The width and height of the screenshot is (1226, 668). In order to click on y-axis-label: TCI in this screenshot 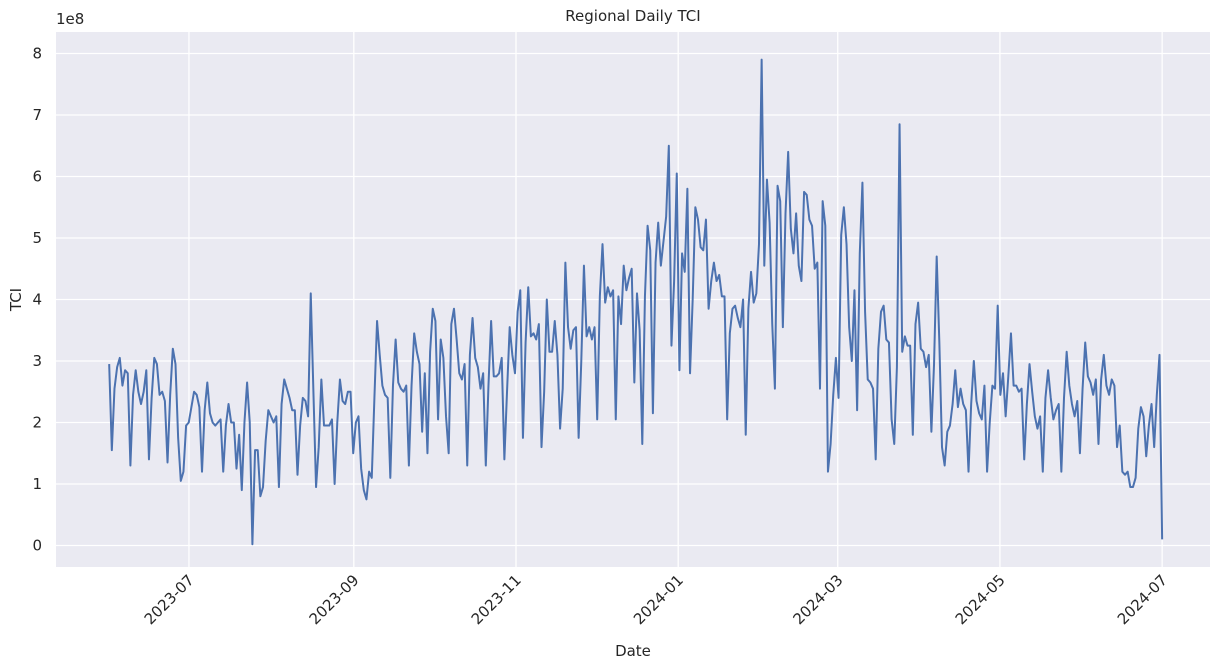, I will do `click(16, 300)`.